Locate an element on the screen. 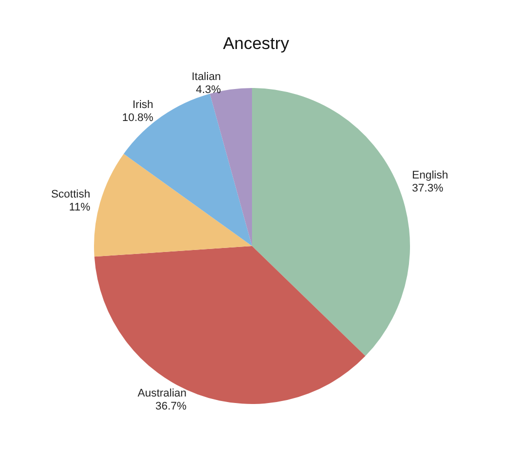 This screenshot has height=461, width=512. data-label: 11% is located at coordinates (79, 208).